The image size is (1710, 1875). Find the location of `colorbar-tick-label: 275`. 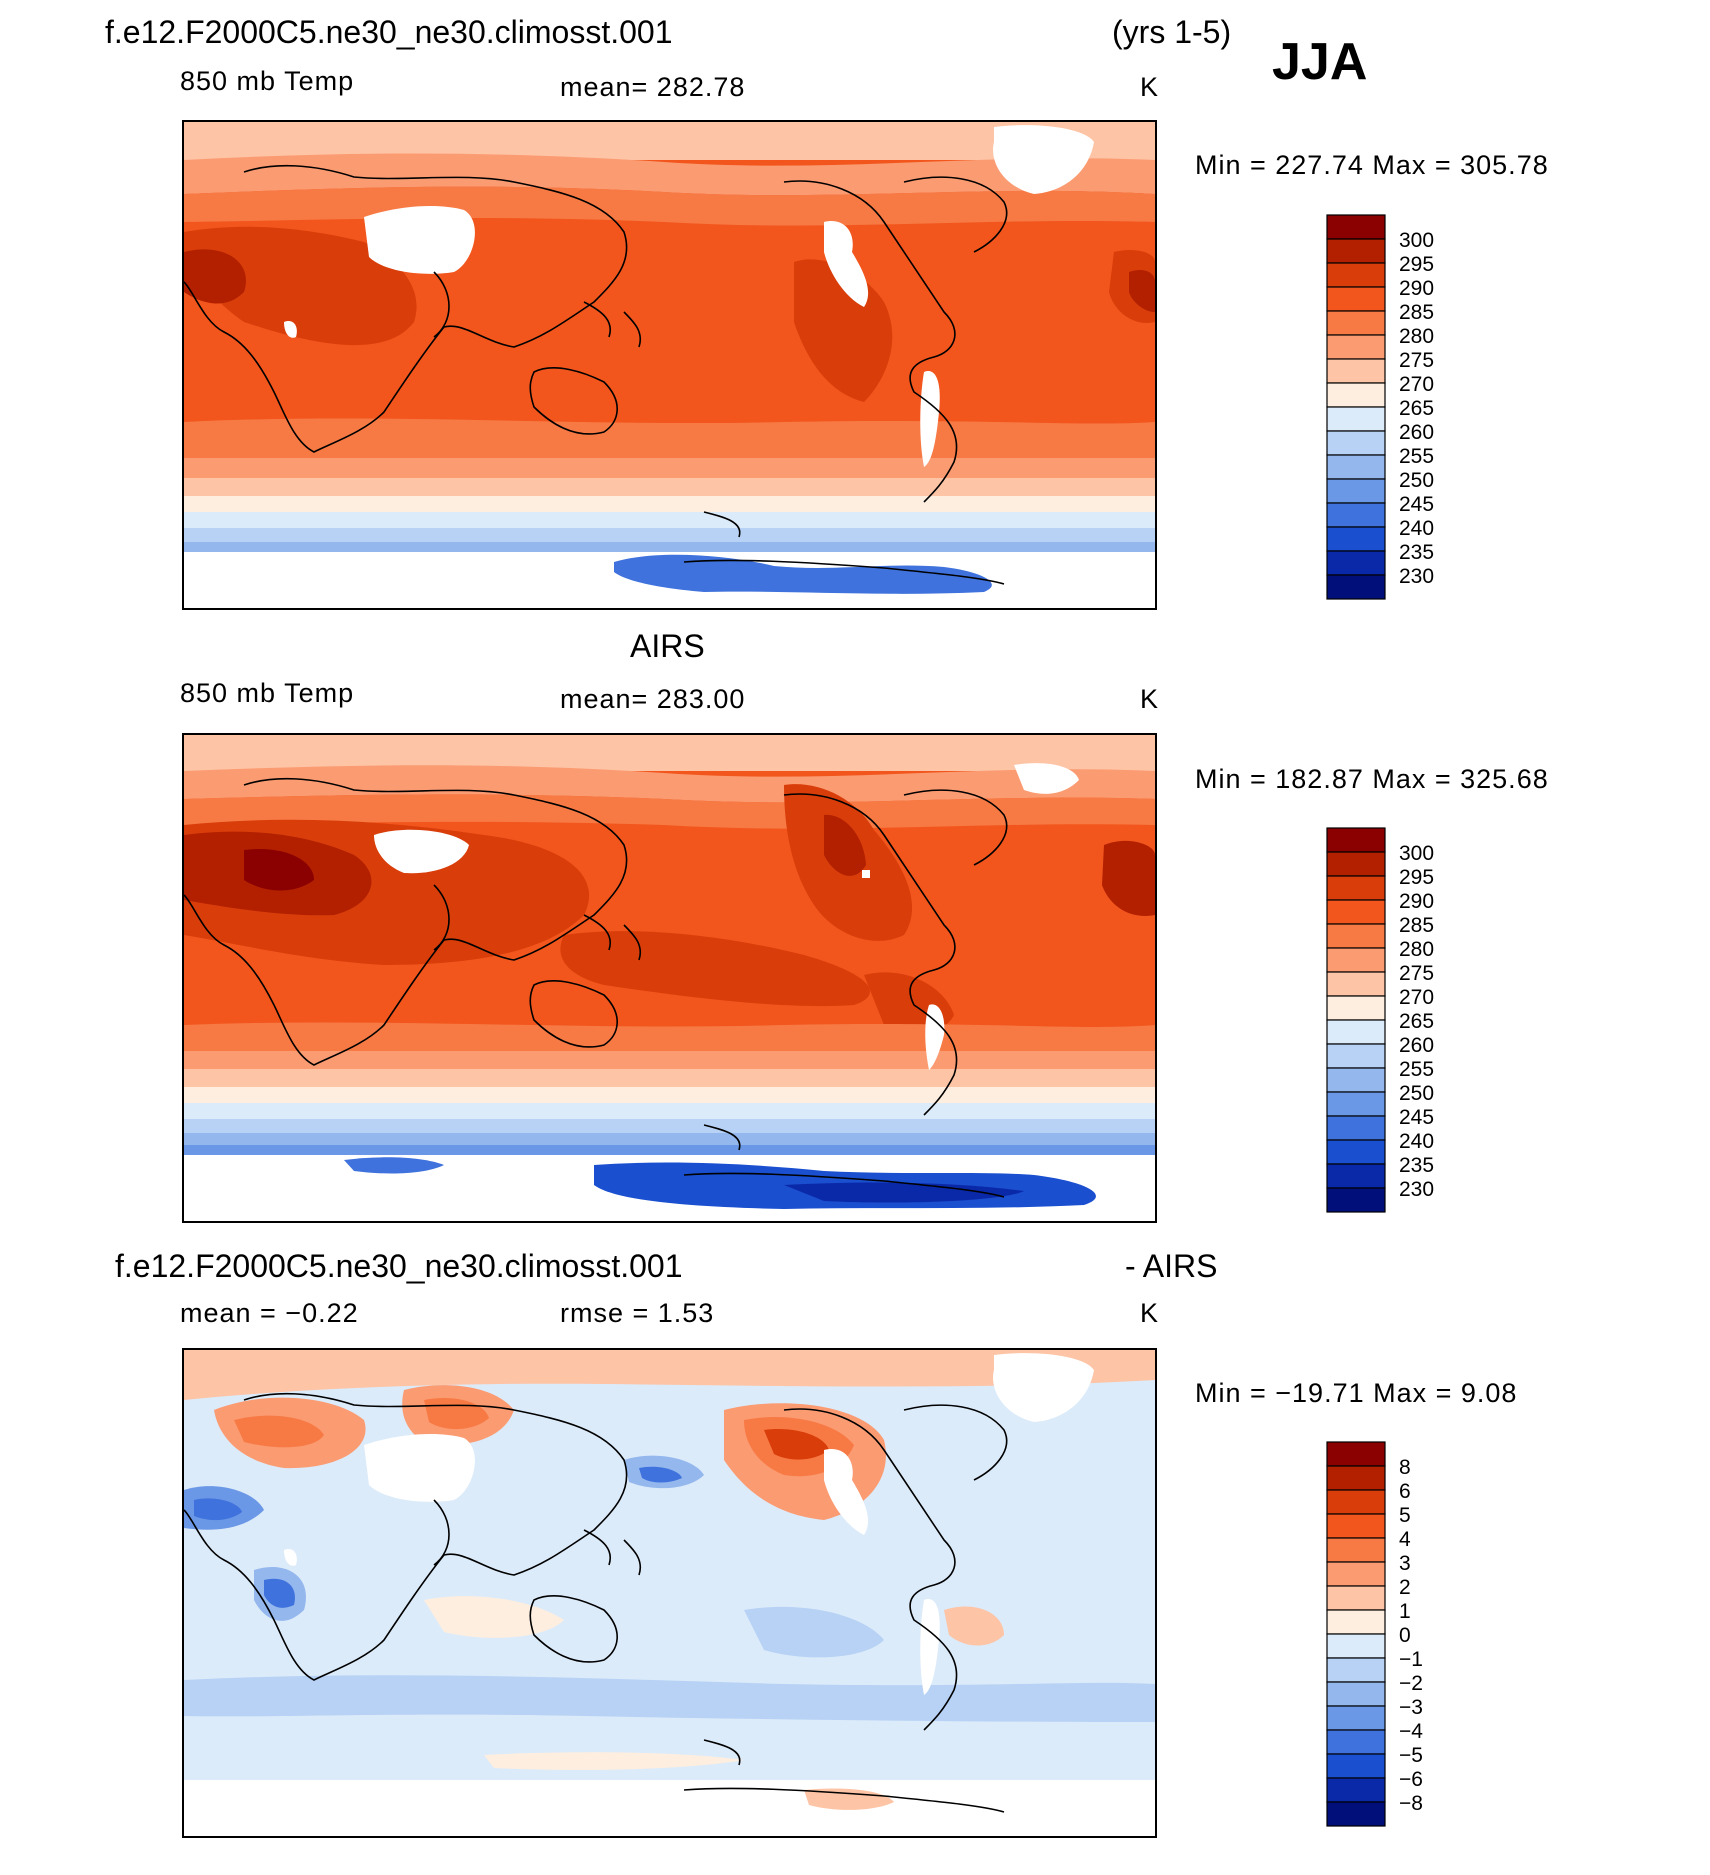

colorbar-tick-label: 275 is located at coordinates (1416, 973).